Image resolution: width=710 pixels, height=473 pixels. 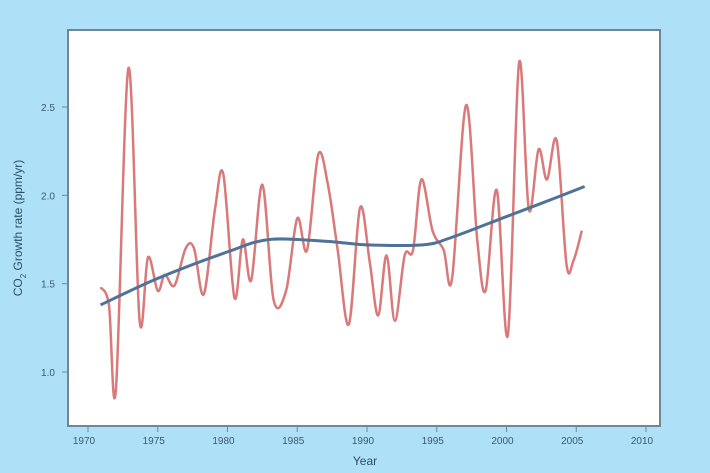 I want to click on x-tick-label: 1975, so click(x=154, y=441).